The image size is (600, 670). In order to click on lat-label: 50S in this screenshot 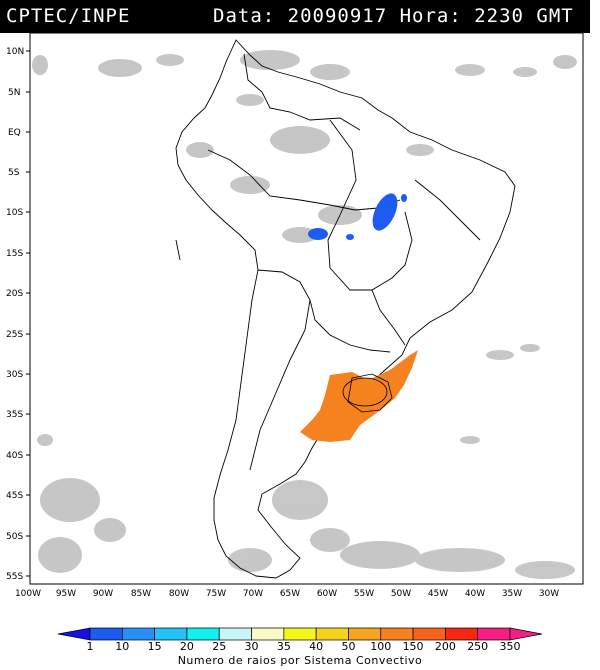, I will do `click(14, 537)`.